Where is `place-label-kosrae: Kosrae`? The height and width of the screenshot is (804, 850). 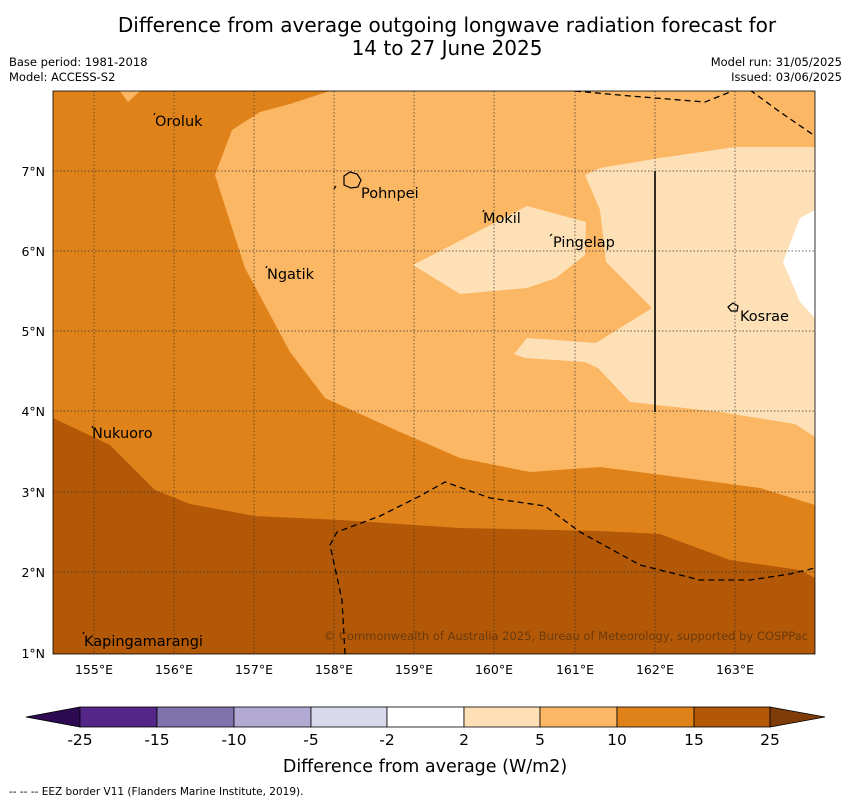
place-label-kosrae: Kosrae is located at coordinates (764, 317).